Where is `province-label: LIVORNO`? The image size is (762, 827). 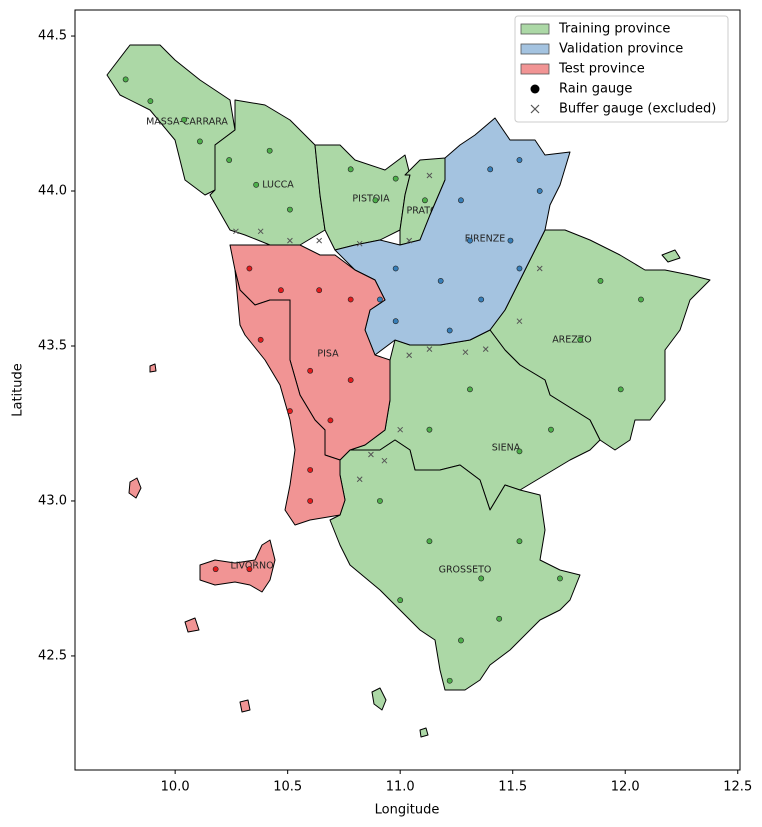 province-label: LIVORNO is located at coordinates (251, 566).